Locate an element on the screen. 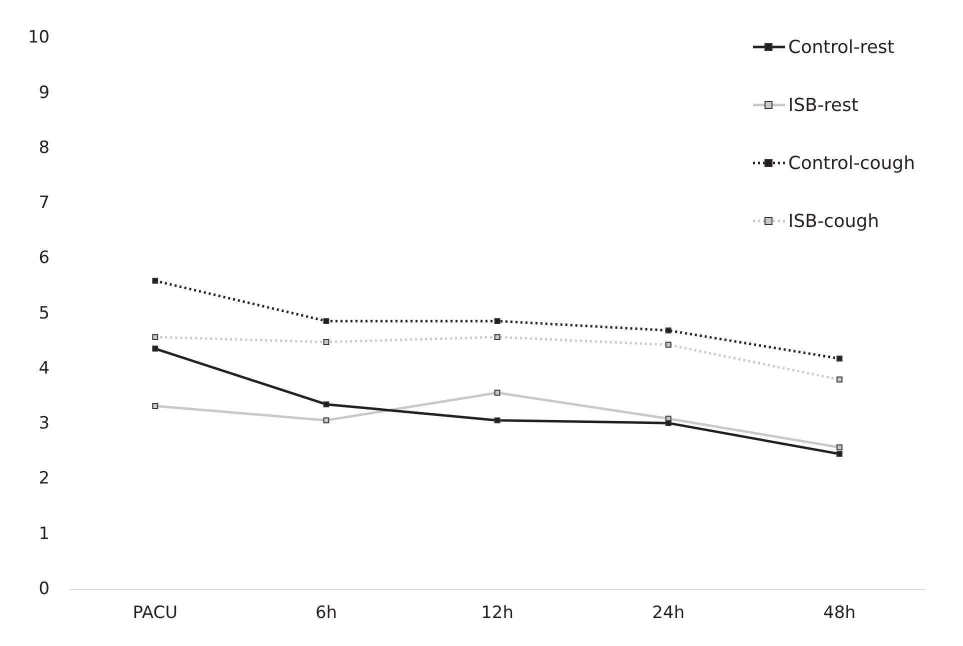  x-tick-label: 48h is located at coordinates (839, 613).